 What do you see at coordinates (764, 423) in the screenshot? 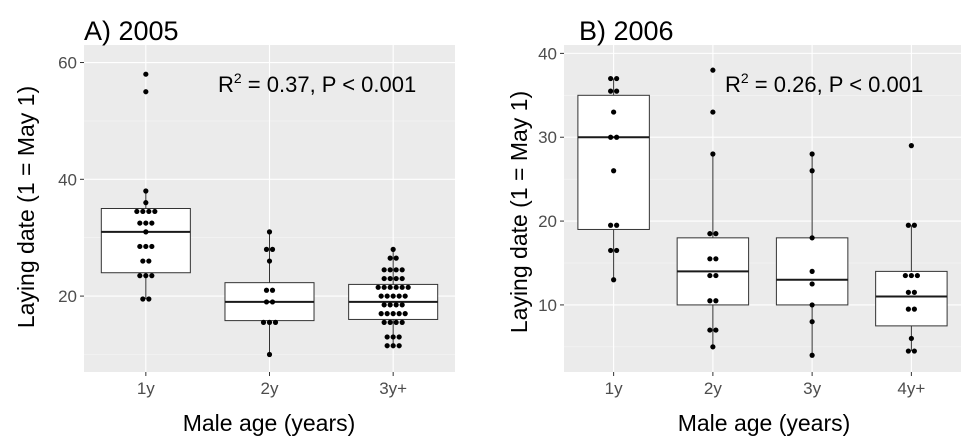
I see `x-axis-label: Male age (years)` at bounding box center [764, 423].